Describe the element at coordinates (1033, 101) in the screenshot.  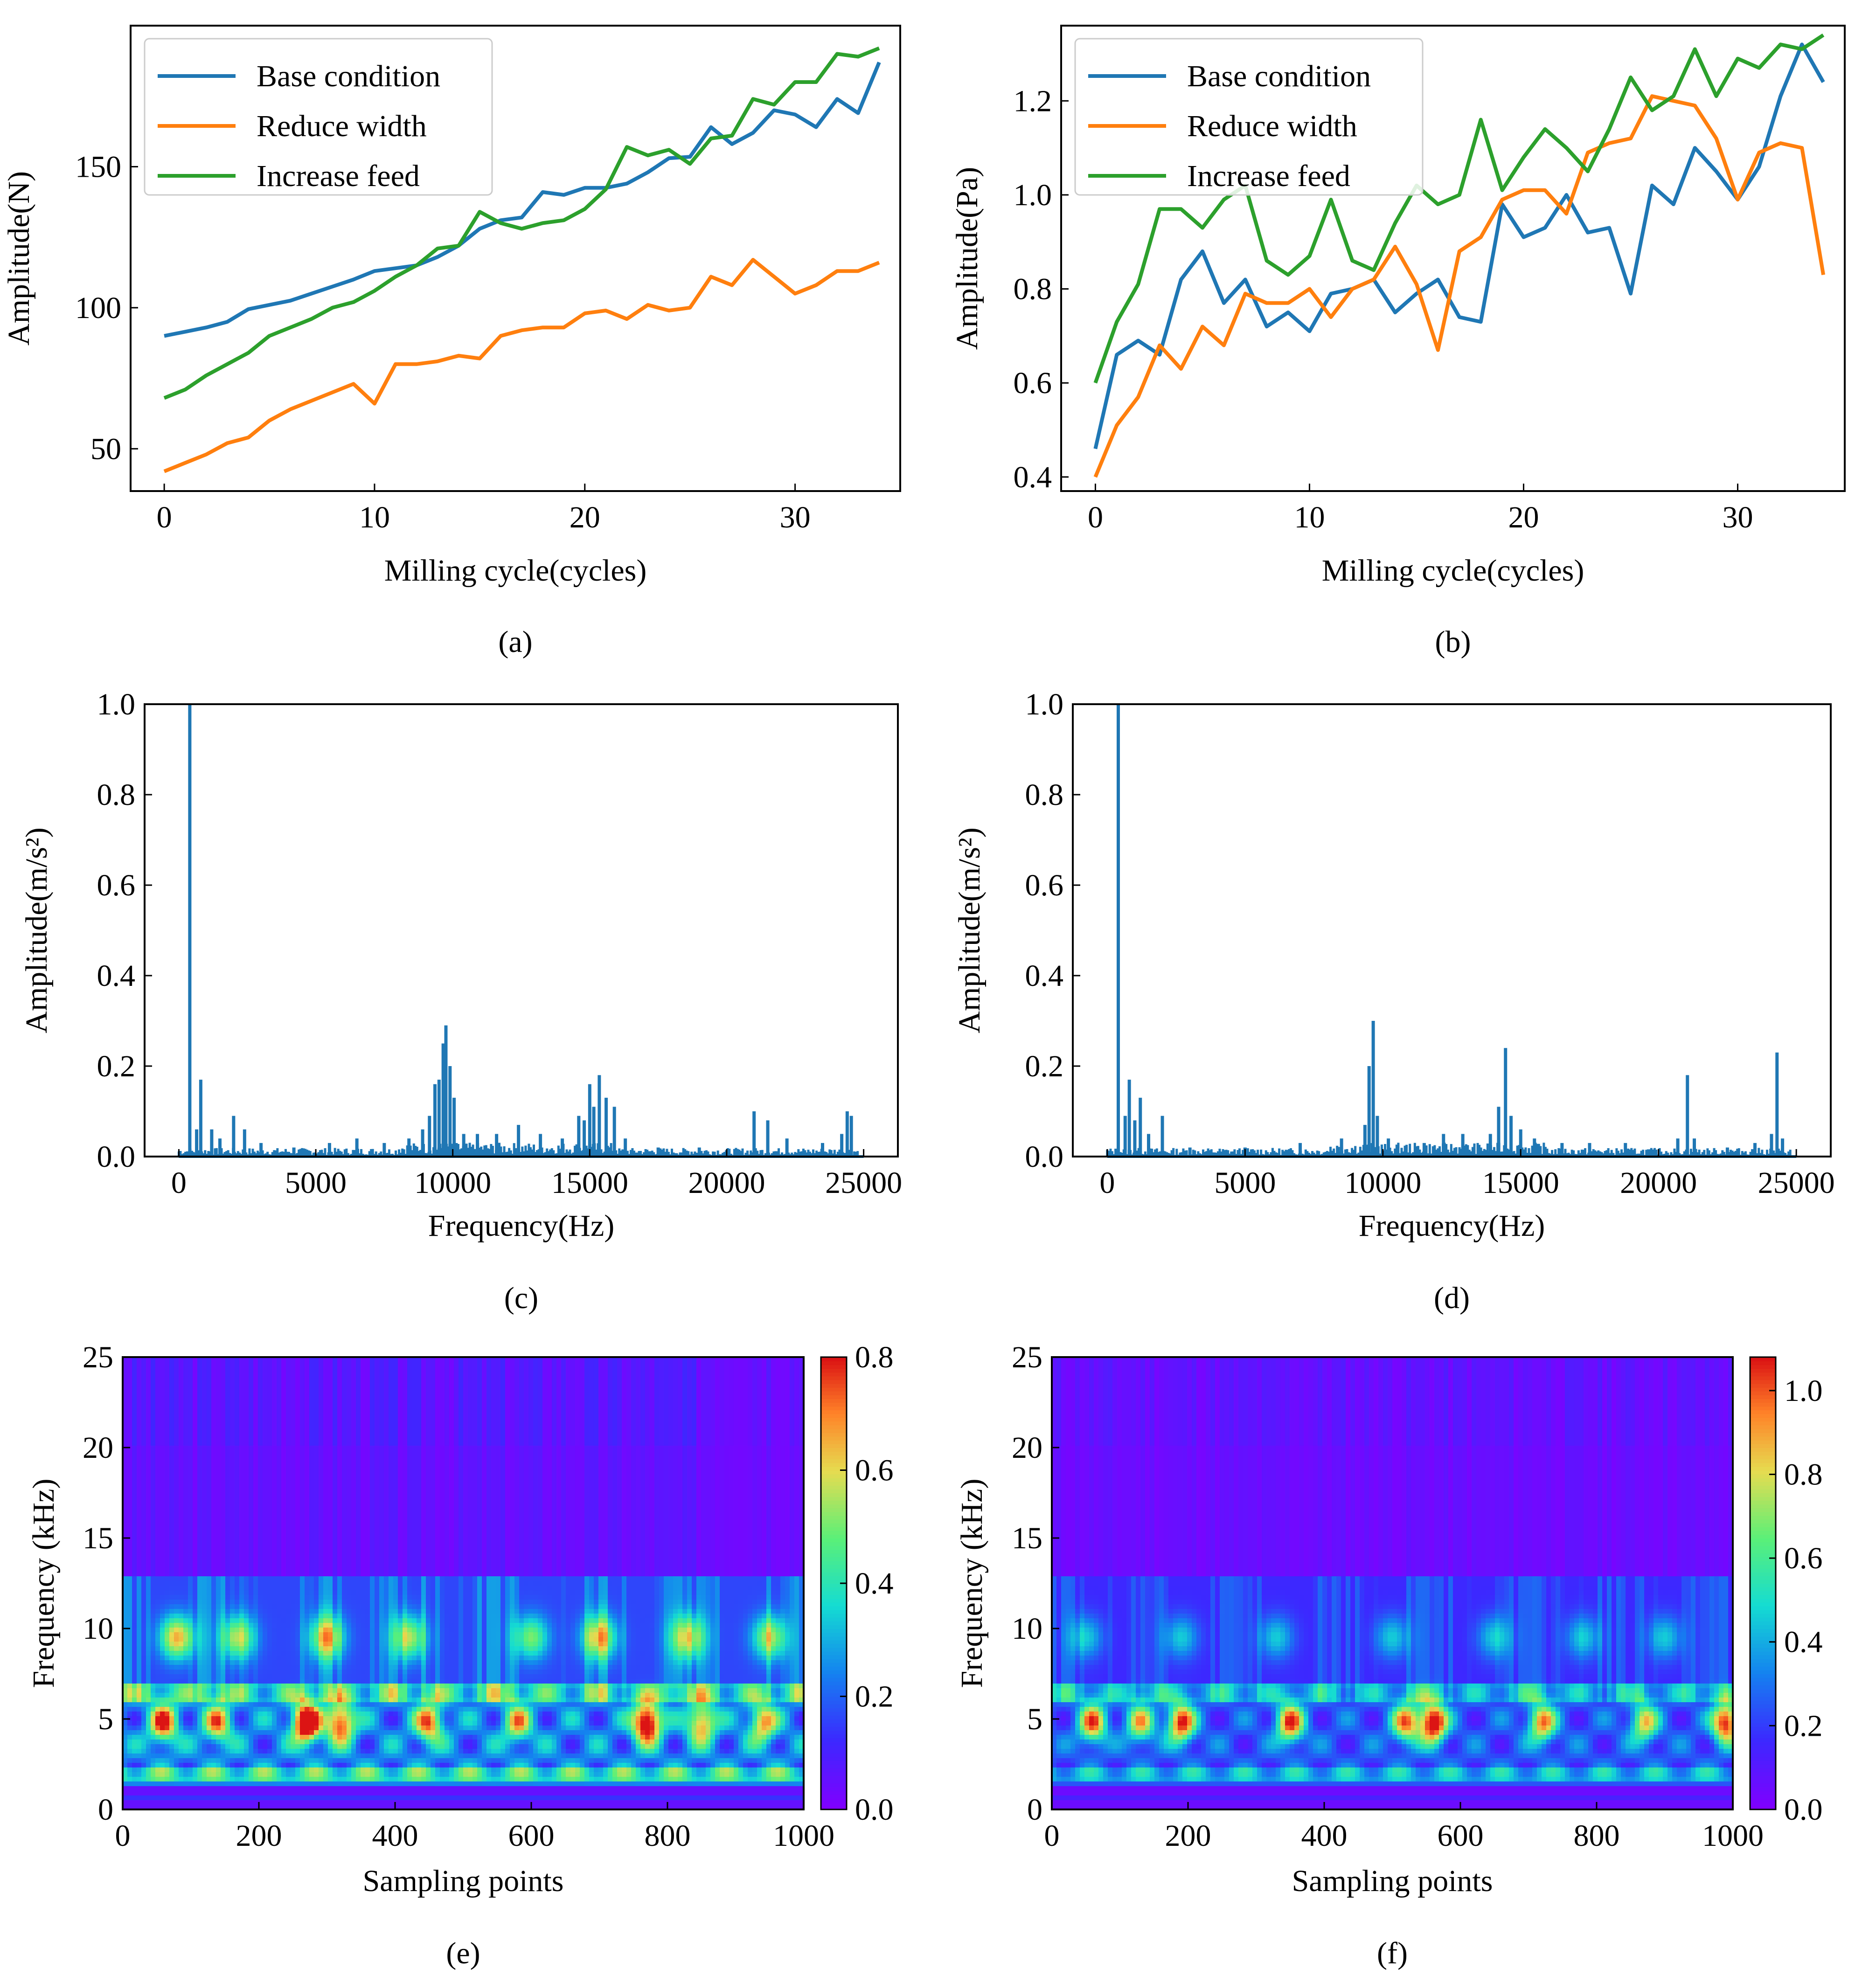
I see `y-tick-label: 1.2` at that location.